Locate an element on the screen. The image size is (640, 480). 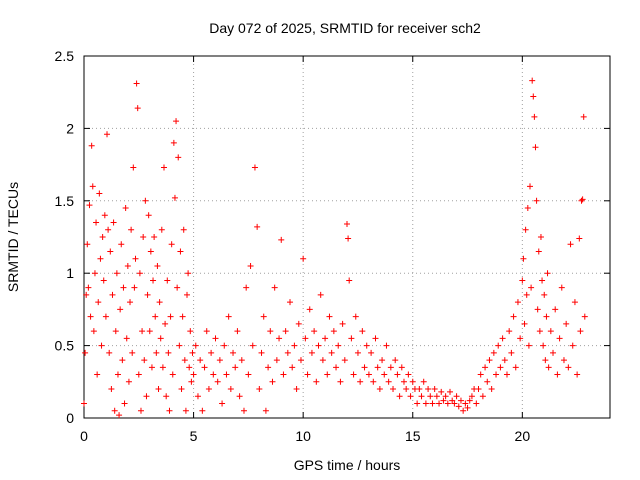
y-tick-label: 2.5 is located at coordinates (65, 56).